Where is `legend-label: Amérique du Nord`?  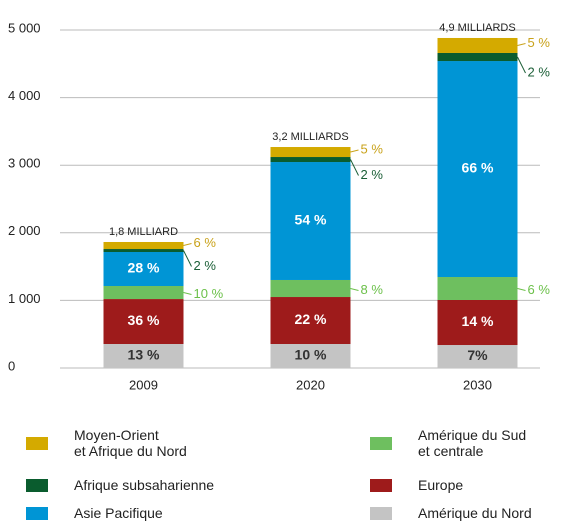
legend-label: Amérique du Nord is located at coordinates (475, 513).